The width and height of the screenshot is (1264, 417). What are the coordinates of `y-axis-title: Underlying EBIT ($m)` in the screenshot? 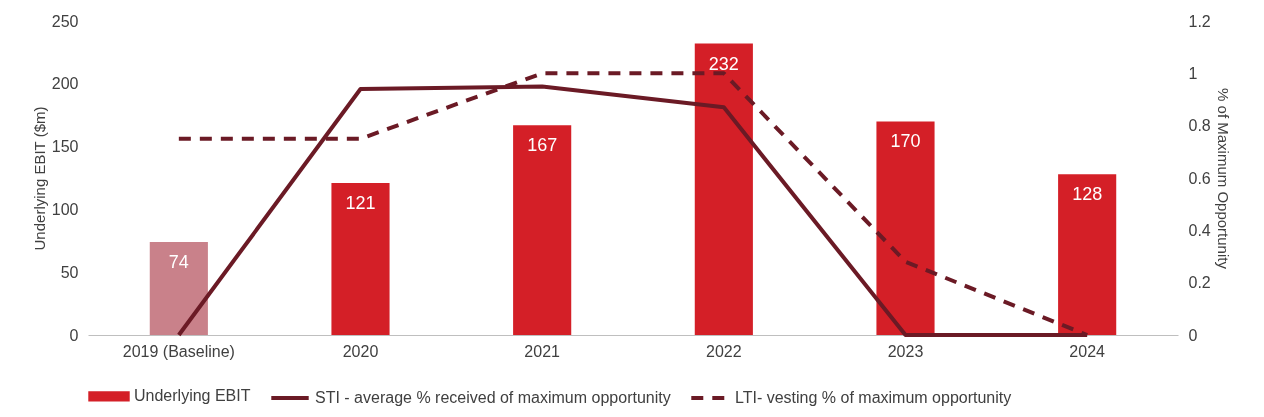 It's located at (39, 178).